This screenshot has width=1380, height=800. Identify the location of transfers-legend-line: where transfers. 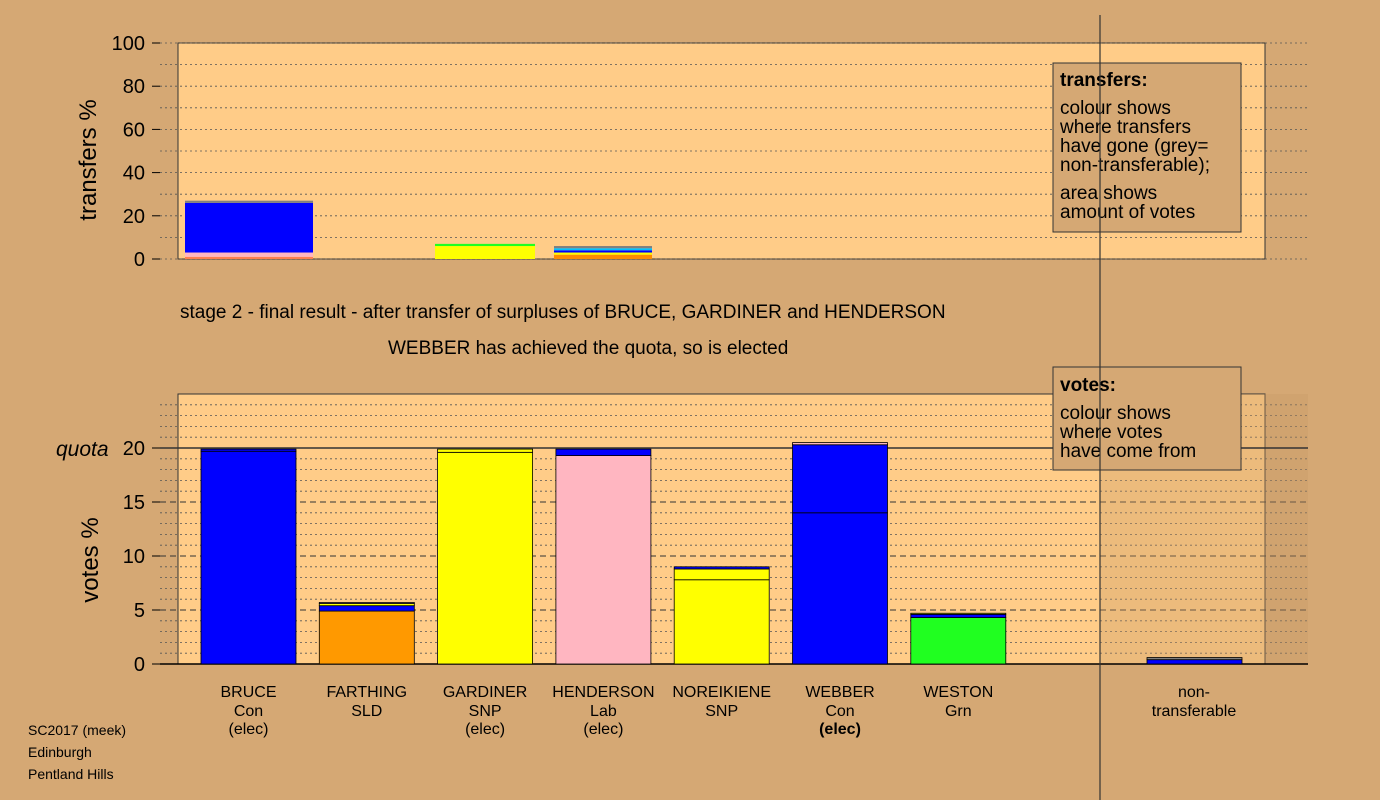
(1125, 127).